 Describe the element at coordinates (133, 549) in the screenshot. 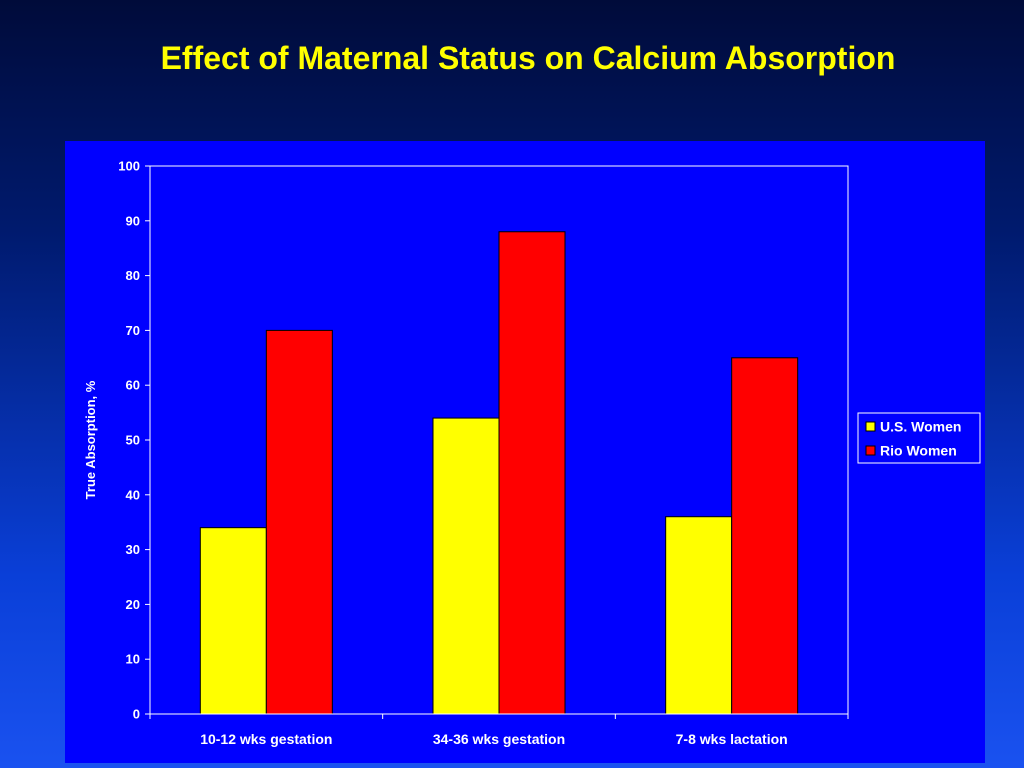

I see `y-tick-label: 30` at that location.